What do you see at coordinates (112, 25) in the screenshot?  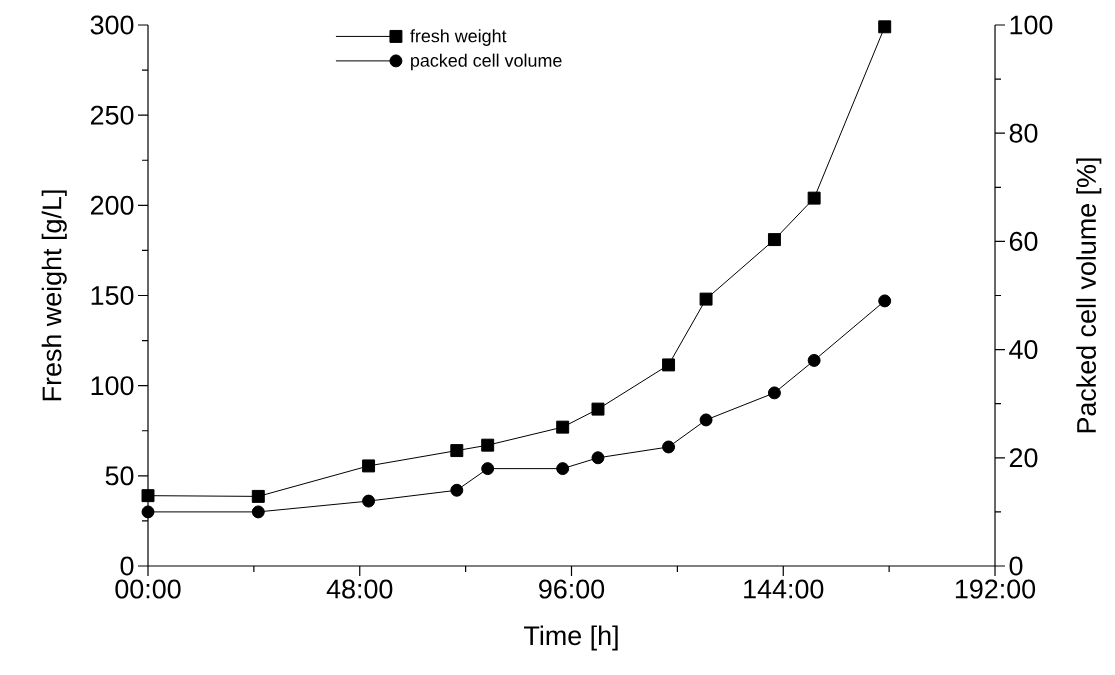 I see `y-tick-label: 300` at bounding box center [112, 25].